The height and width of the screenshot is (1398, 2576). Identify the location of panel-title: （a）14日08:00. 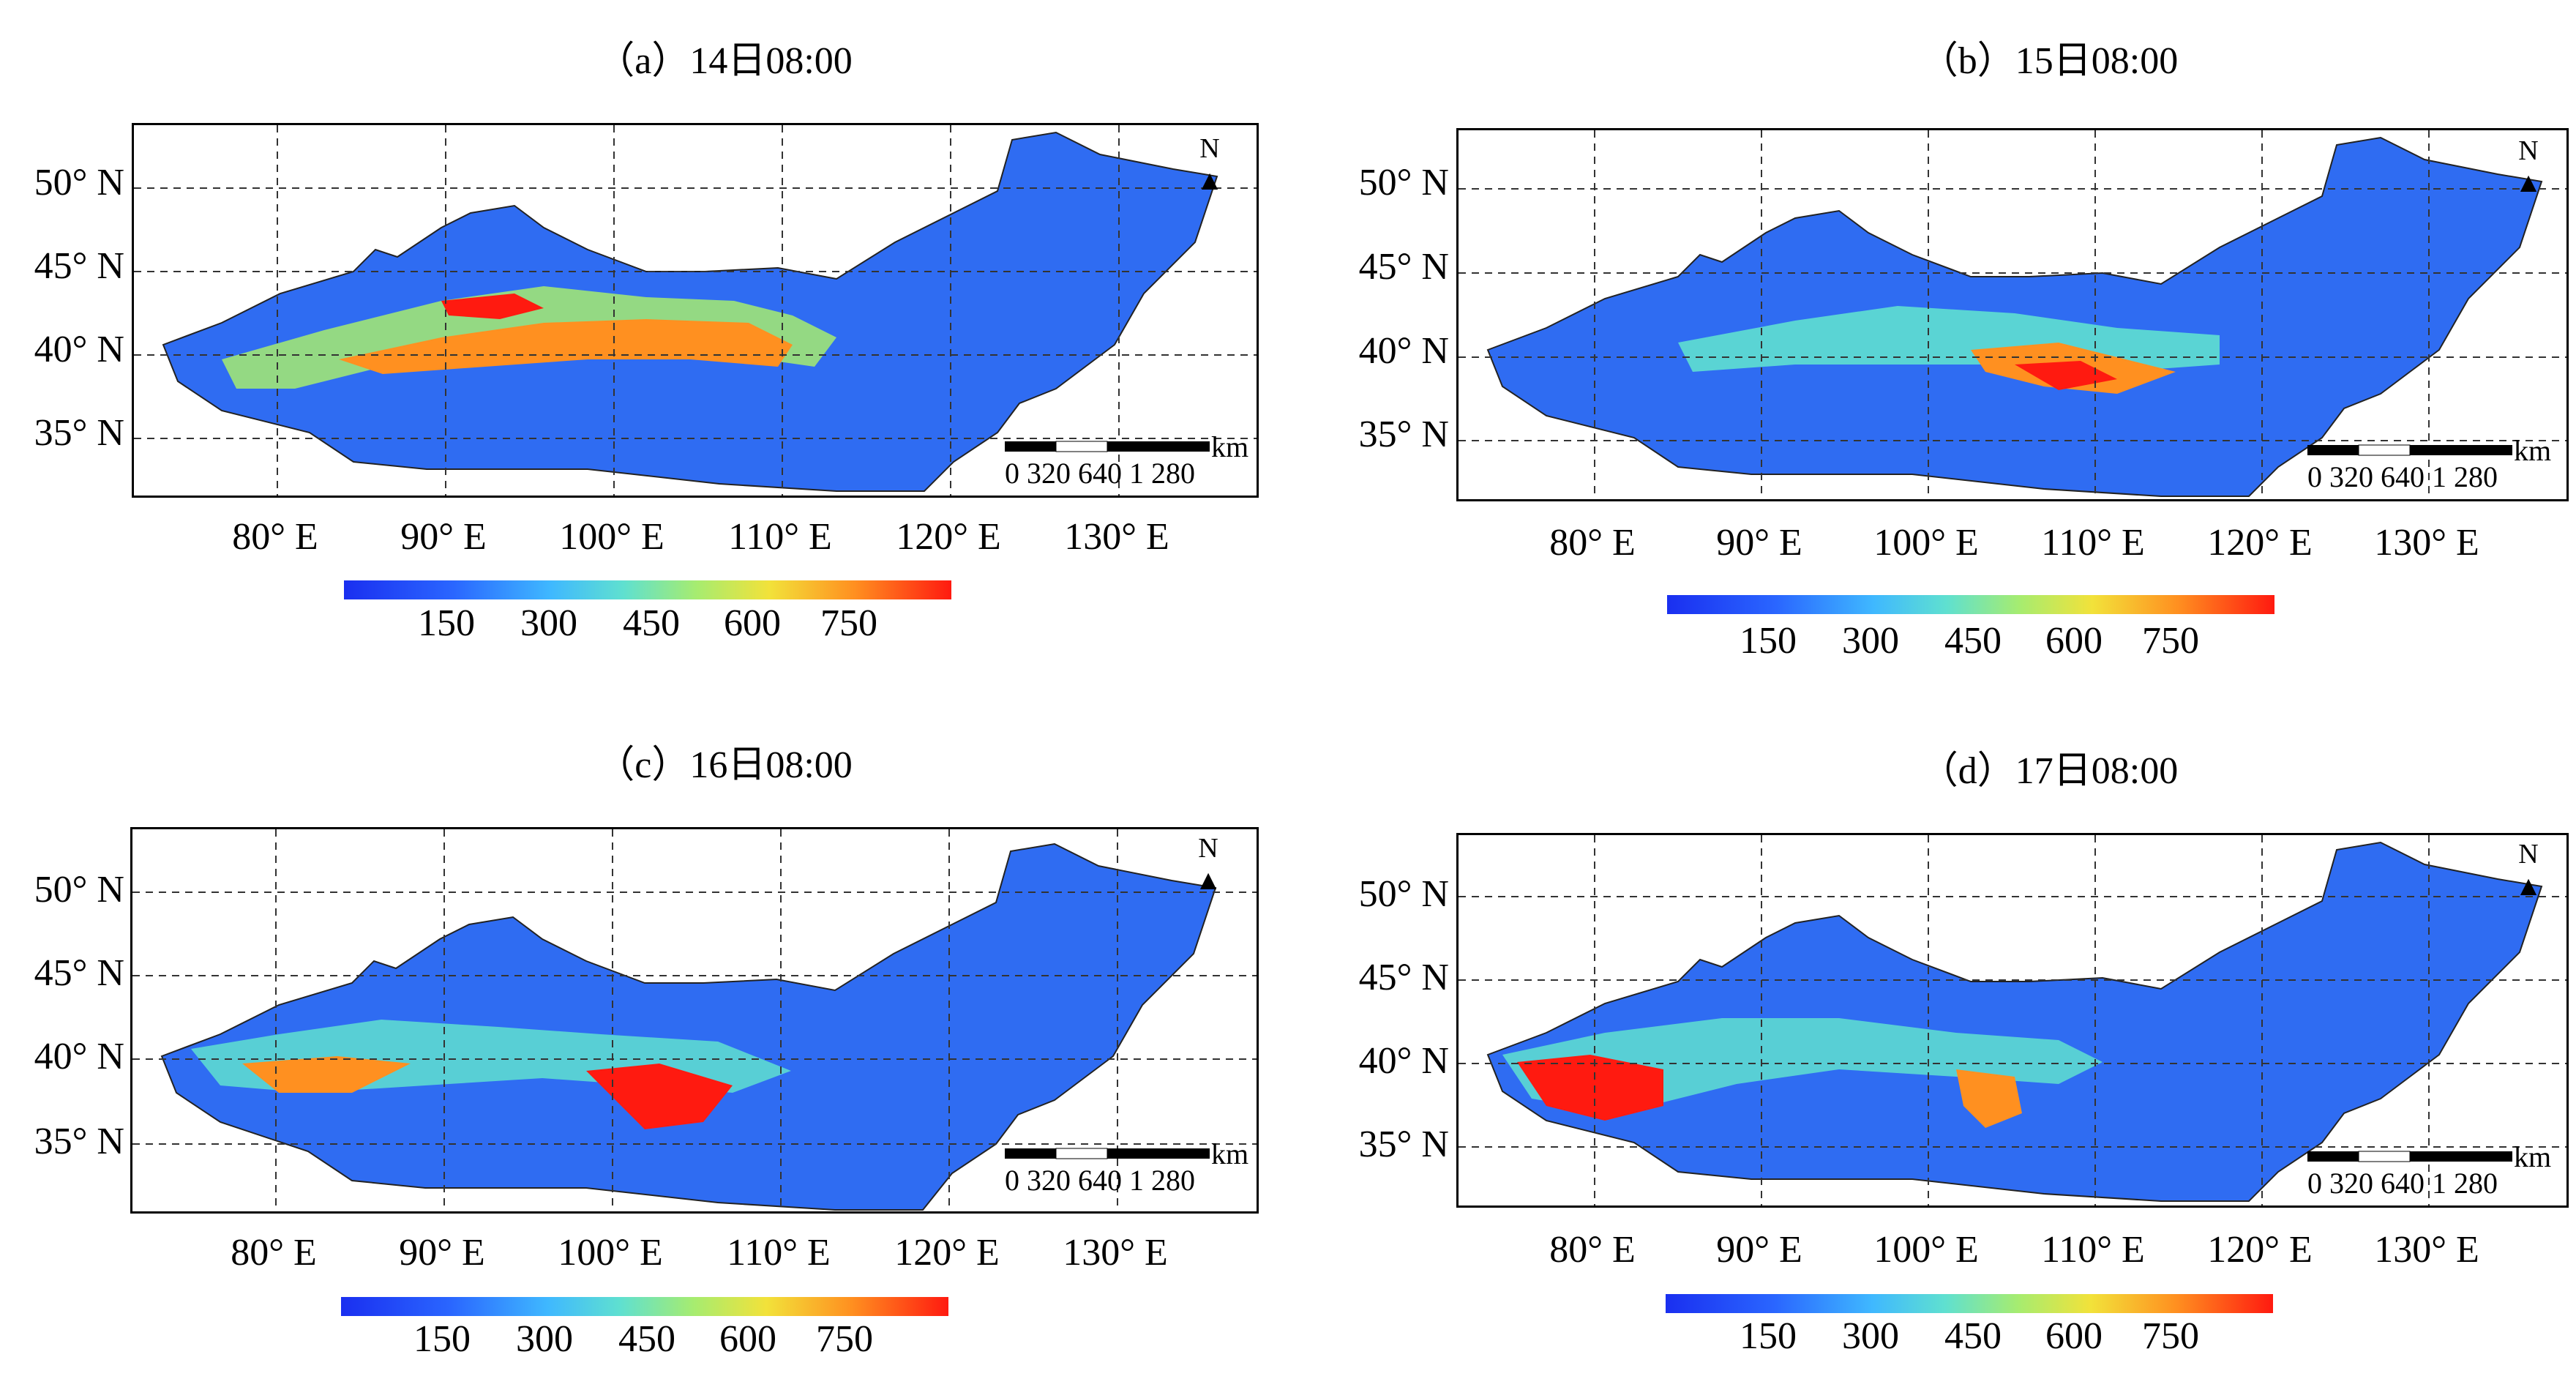
(724, 61).